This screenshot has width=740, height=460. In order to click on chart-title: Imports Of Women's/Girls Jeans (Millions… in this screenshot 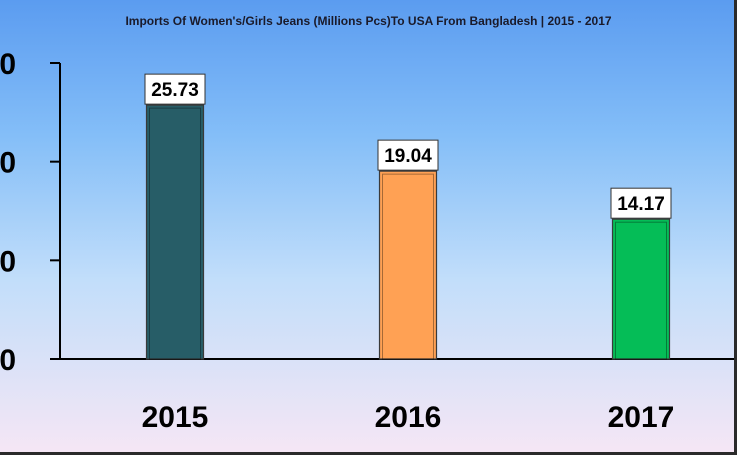, I will do `click(368, 21)`.